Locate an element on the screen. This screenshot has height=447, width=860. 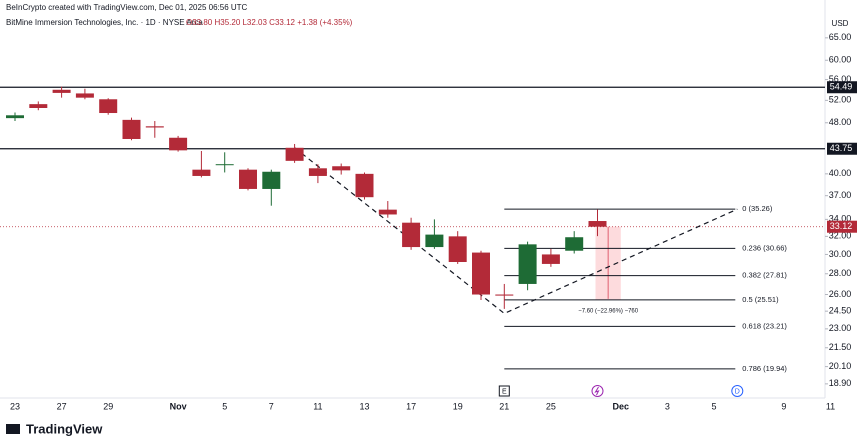
last-price-box is located at coordinates (842, 226).